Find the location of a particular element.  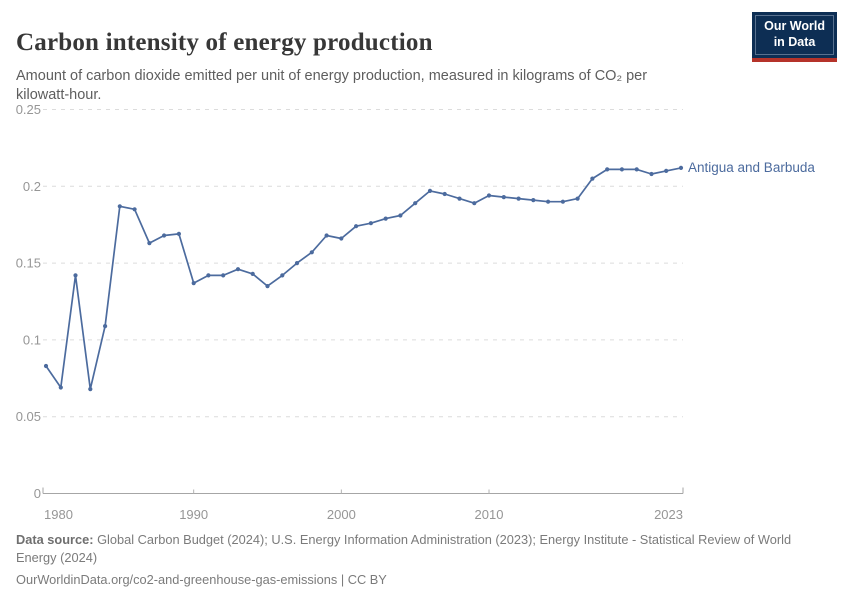

y-tick-label: 0.25 is located at coordinates (28, 109).